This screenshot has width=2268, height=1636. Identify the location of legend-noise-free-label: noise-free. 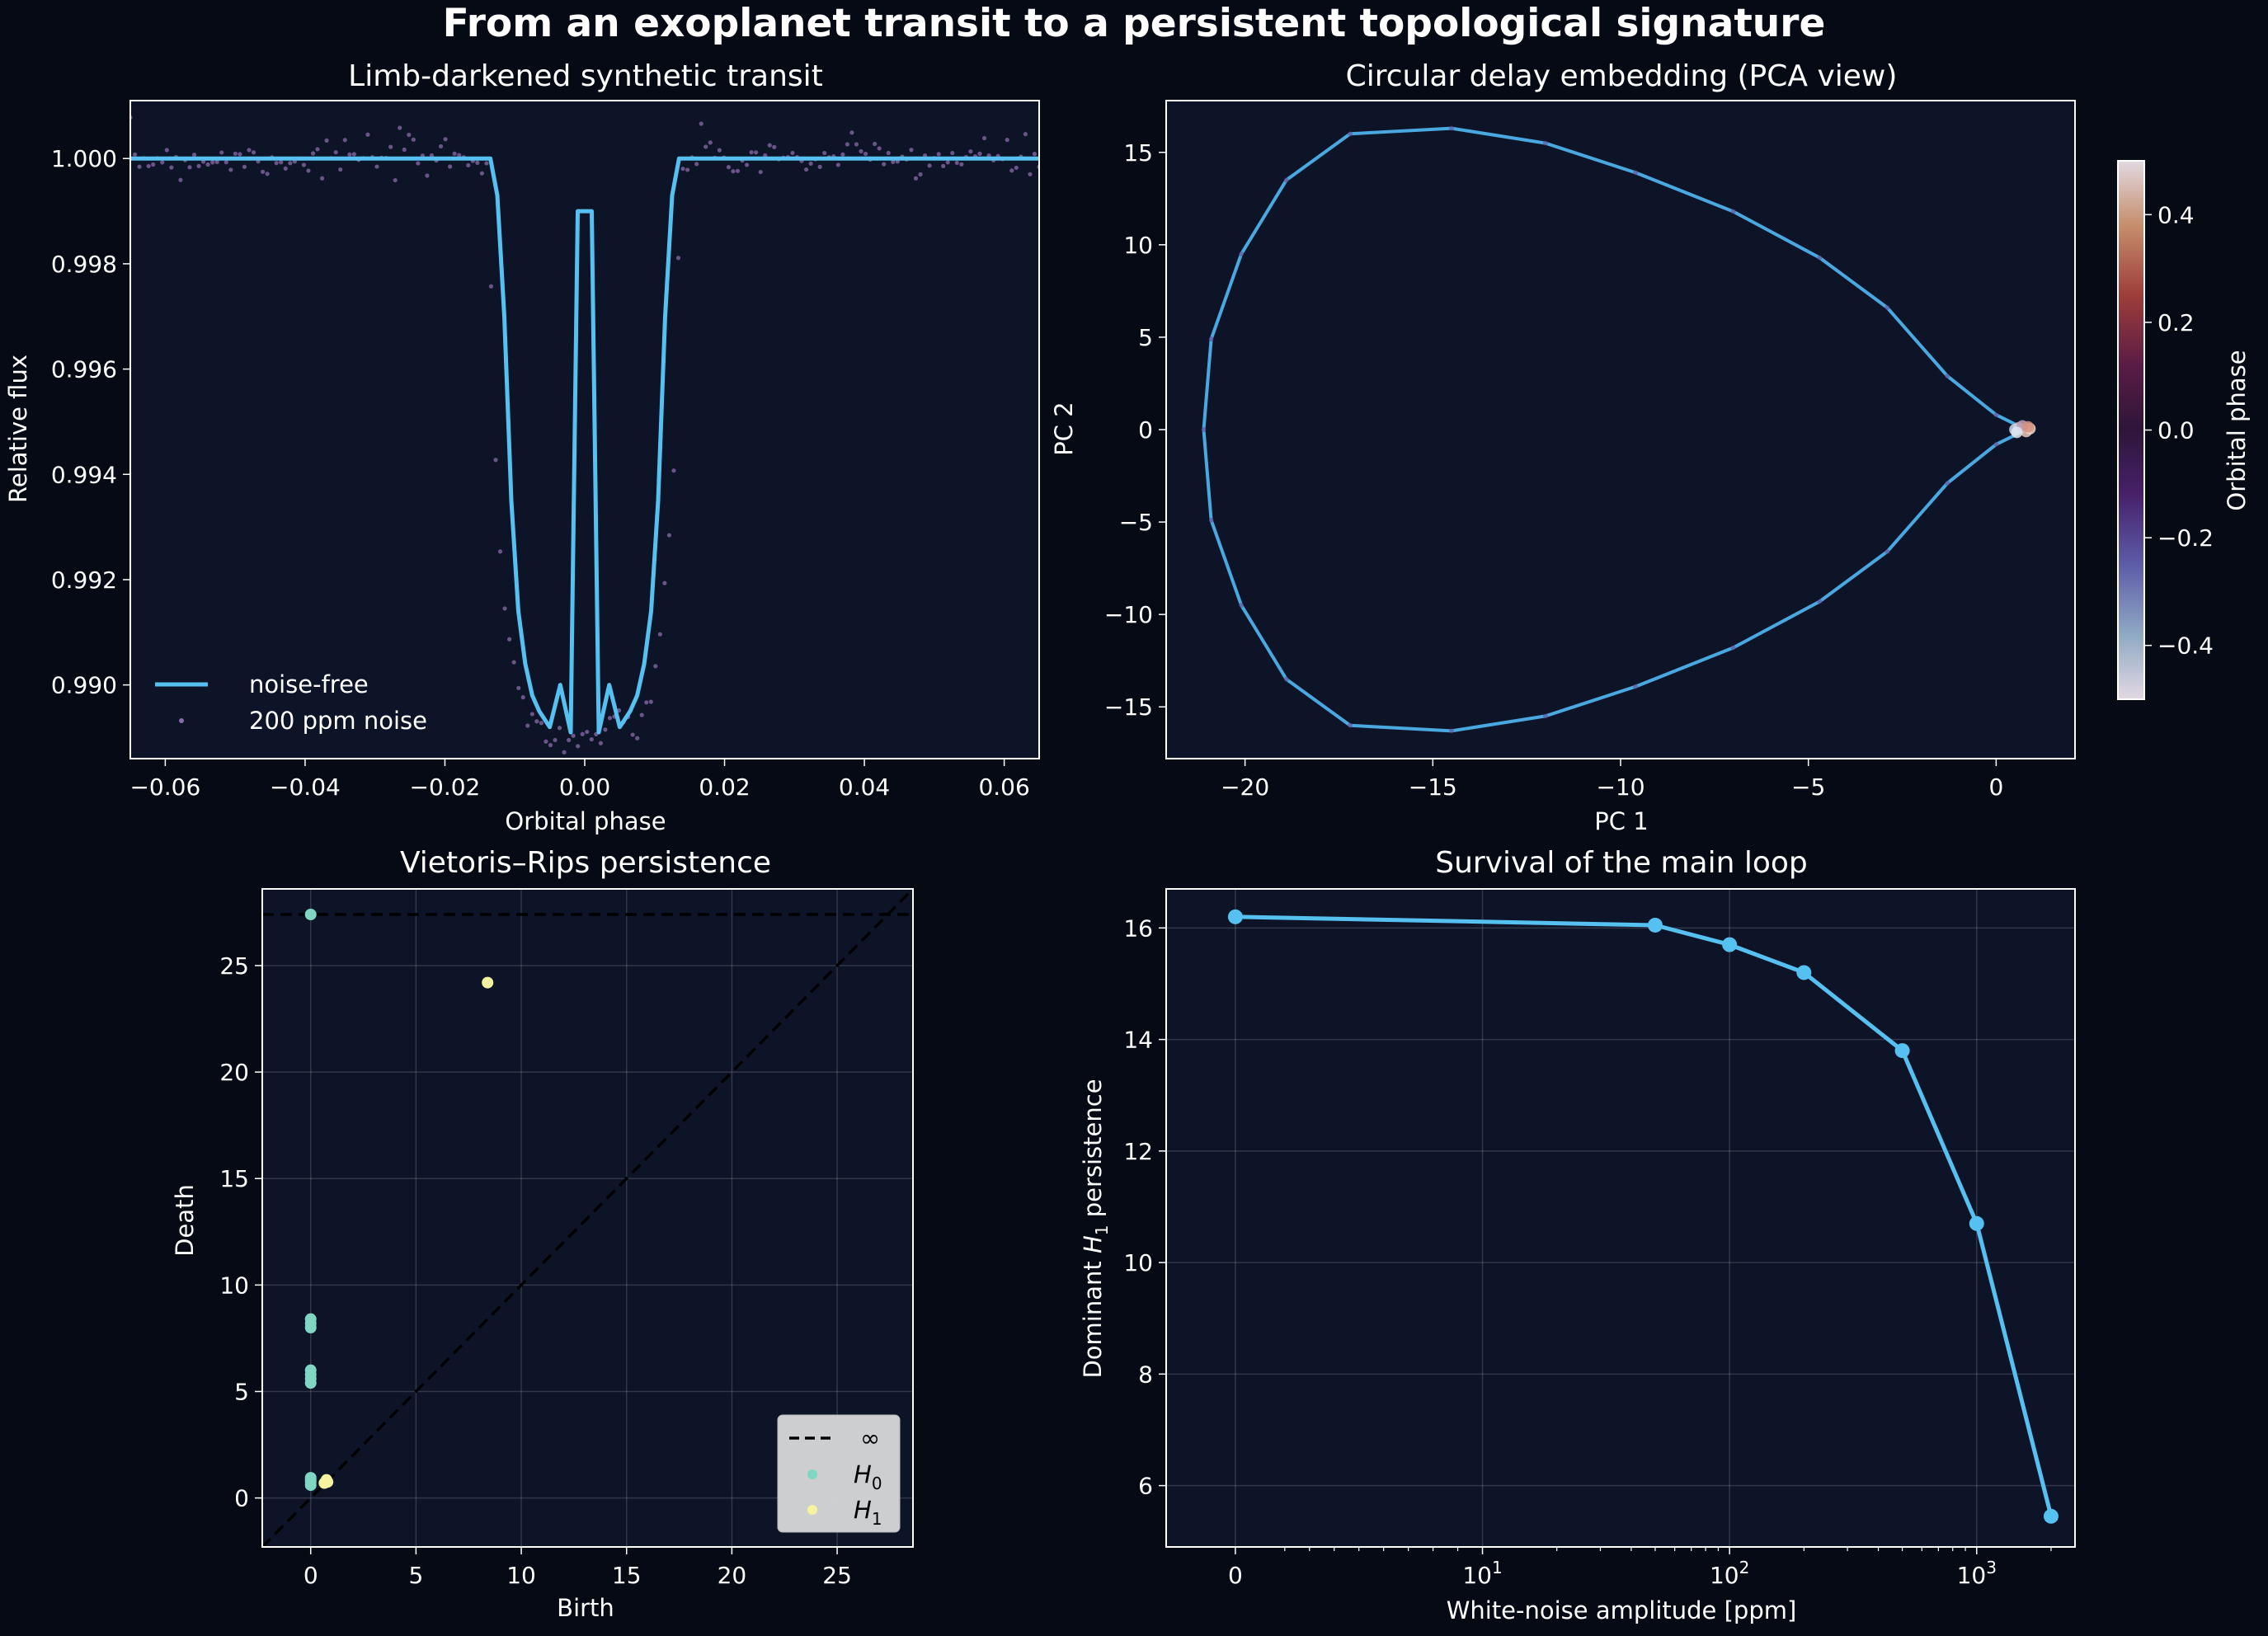
(309, 684).